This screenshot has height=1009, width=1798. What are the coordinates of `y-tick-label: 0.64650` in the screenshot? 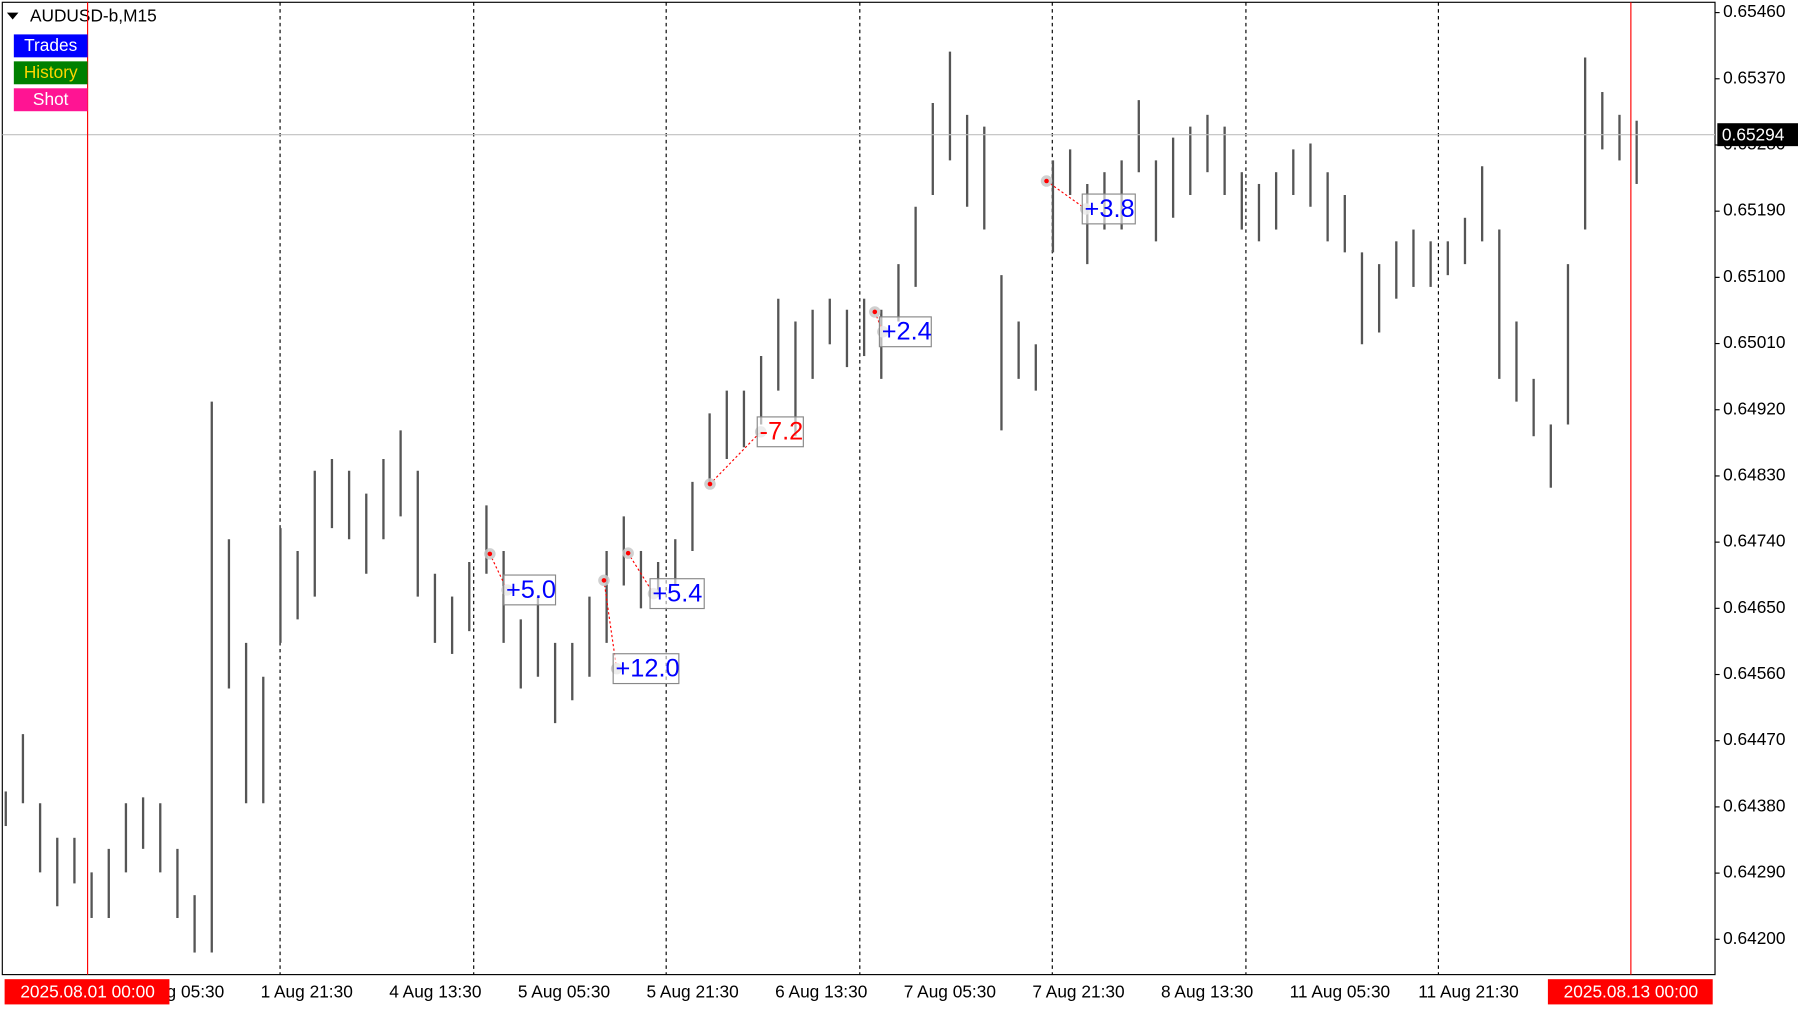 It's located at (1754, 607).